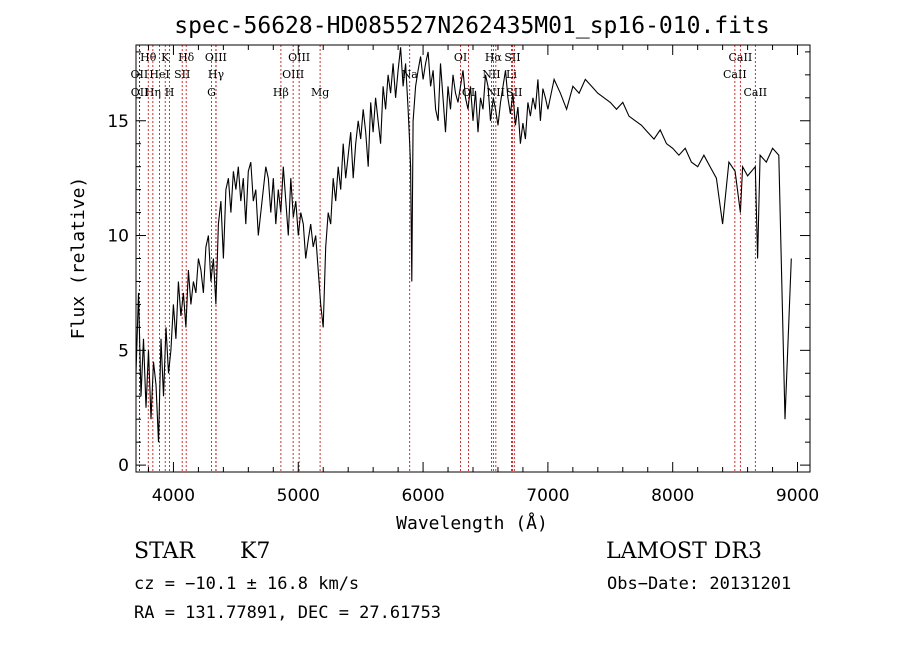 This screenshot has height=649, width=900. What do you see at coordinates (320, 92) in the screenshot?
I see `marker-label-15: Mg` at bounding box center [320, 92].